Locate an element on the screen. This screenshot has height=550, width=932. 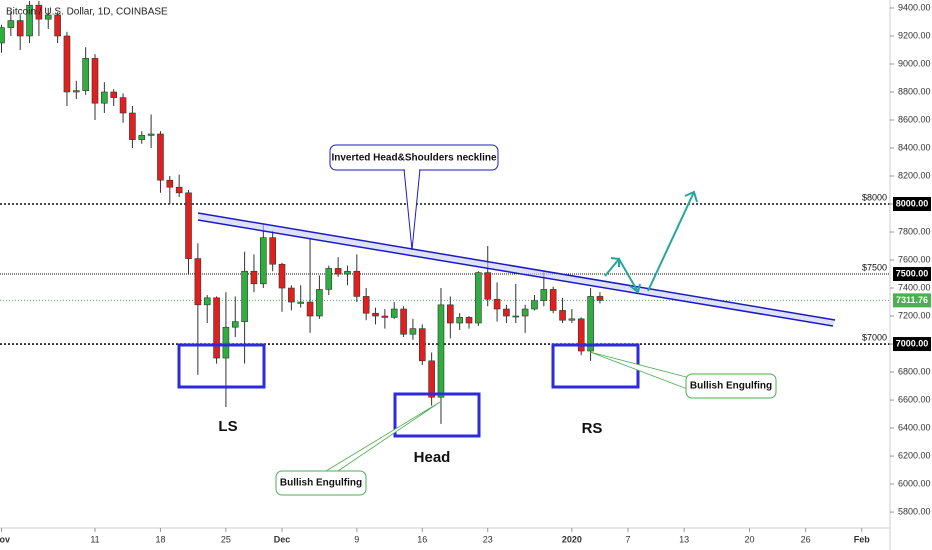
level-label: $7500 is located at coordinates (874, 267).